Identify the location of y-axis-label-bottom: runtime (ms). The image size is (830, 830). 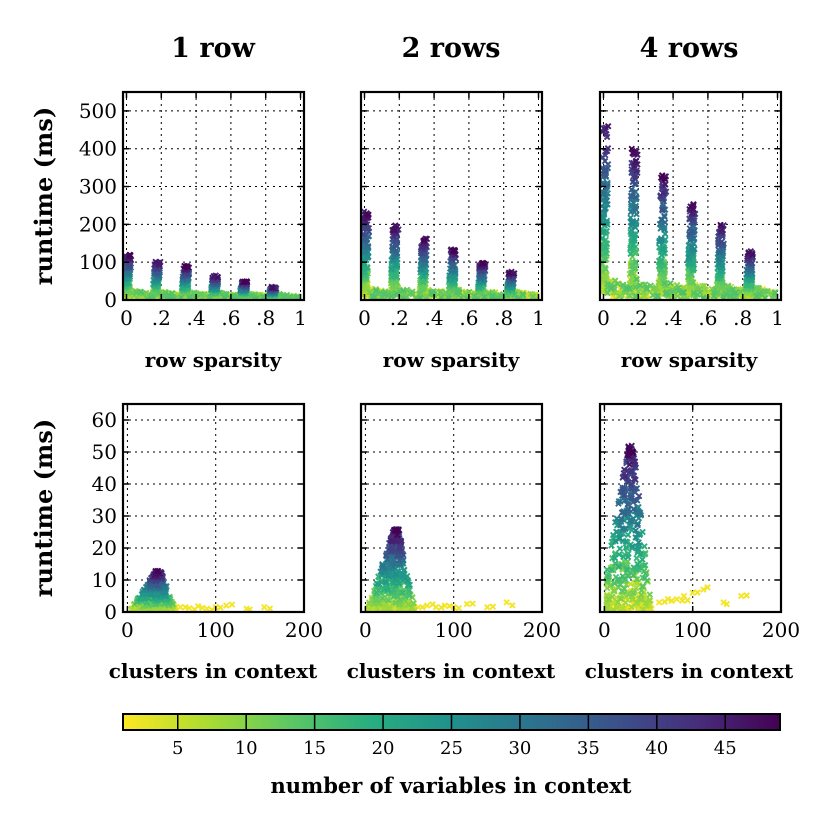
(43, 508).